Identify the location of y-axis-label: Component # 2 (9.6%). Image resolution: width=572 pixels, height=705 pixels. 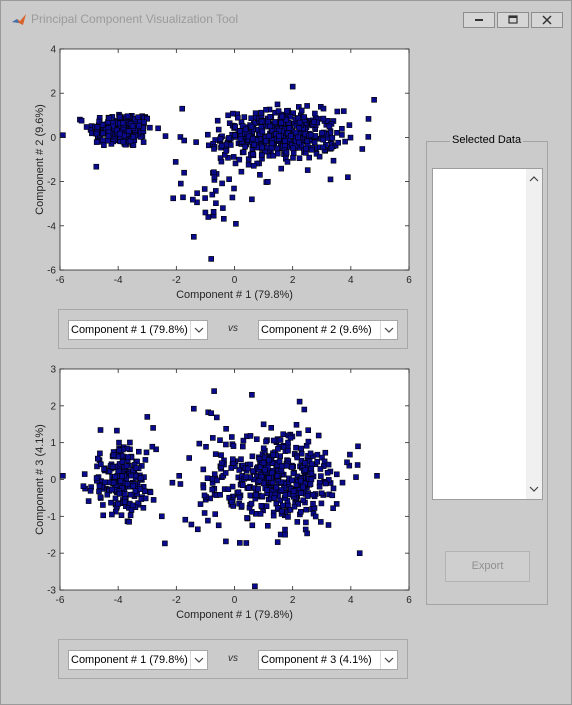
(40, 159).